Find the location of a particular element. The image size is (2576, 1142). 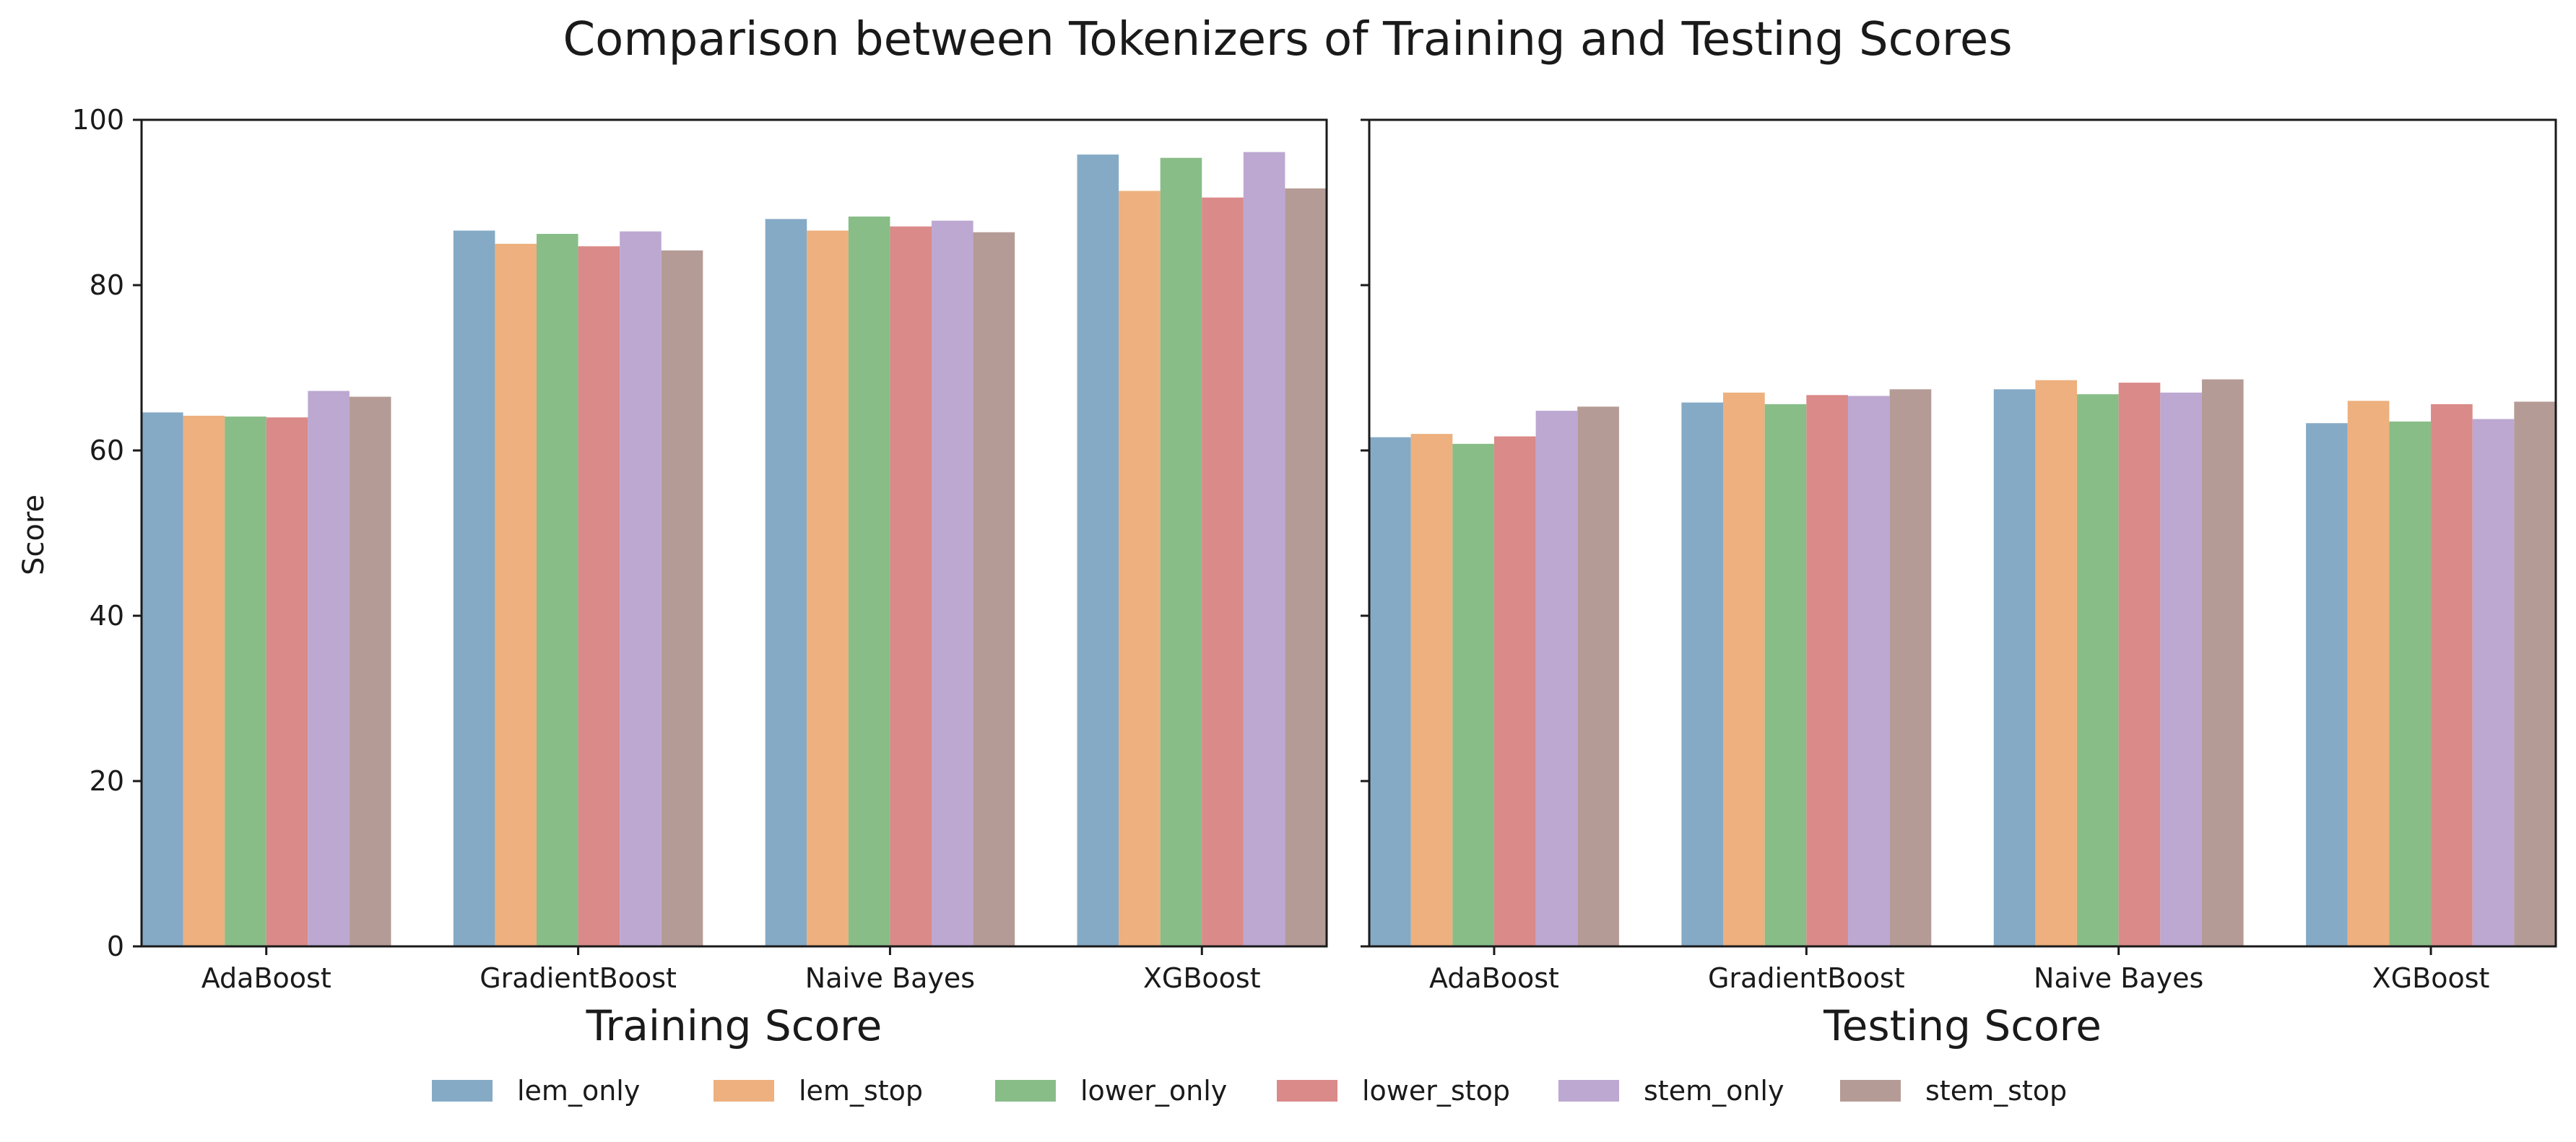

legend-label: stem_only is located at coordinates (1714, 1091).